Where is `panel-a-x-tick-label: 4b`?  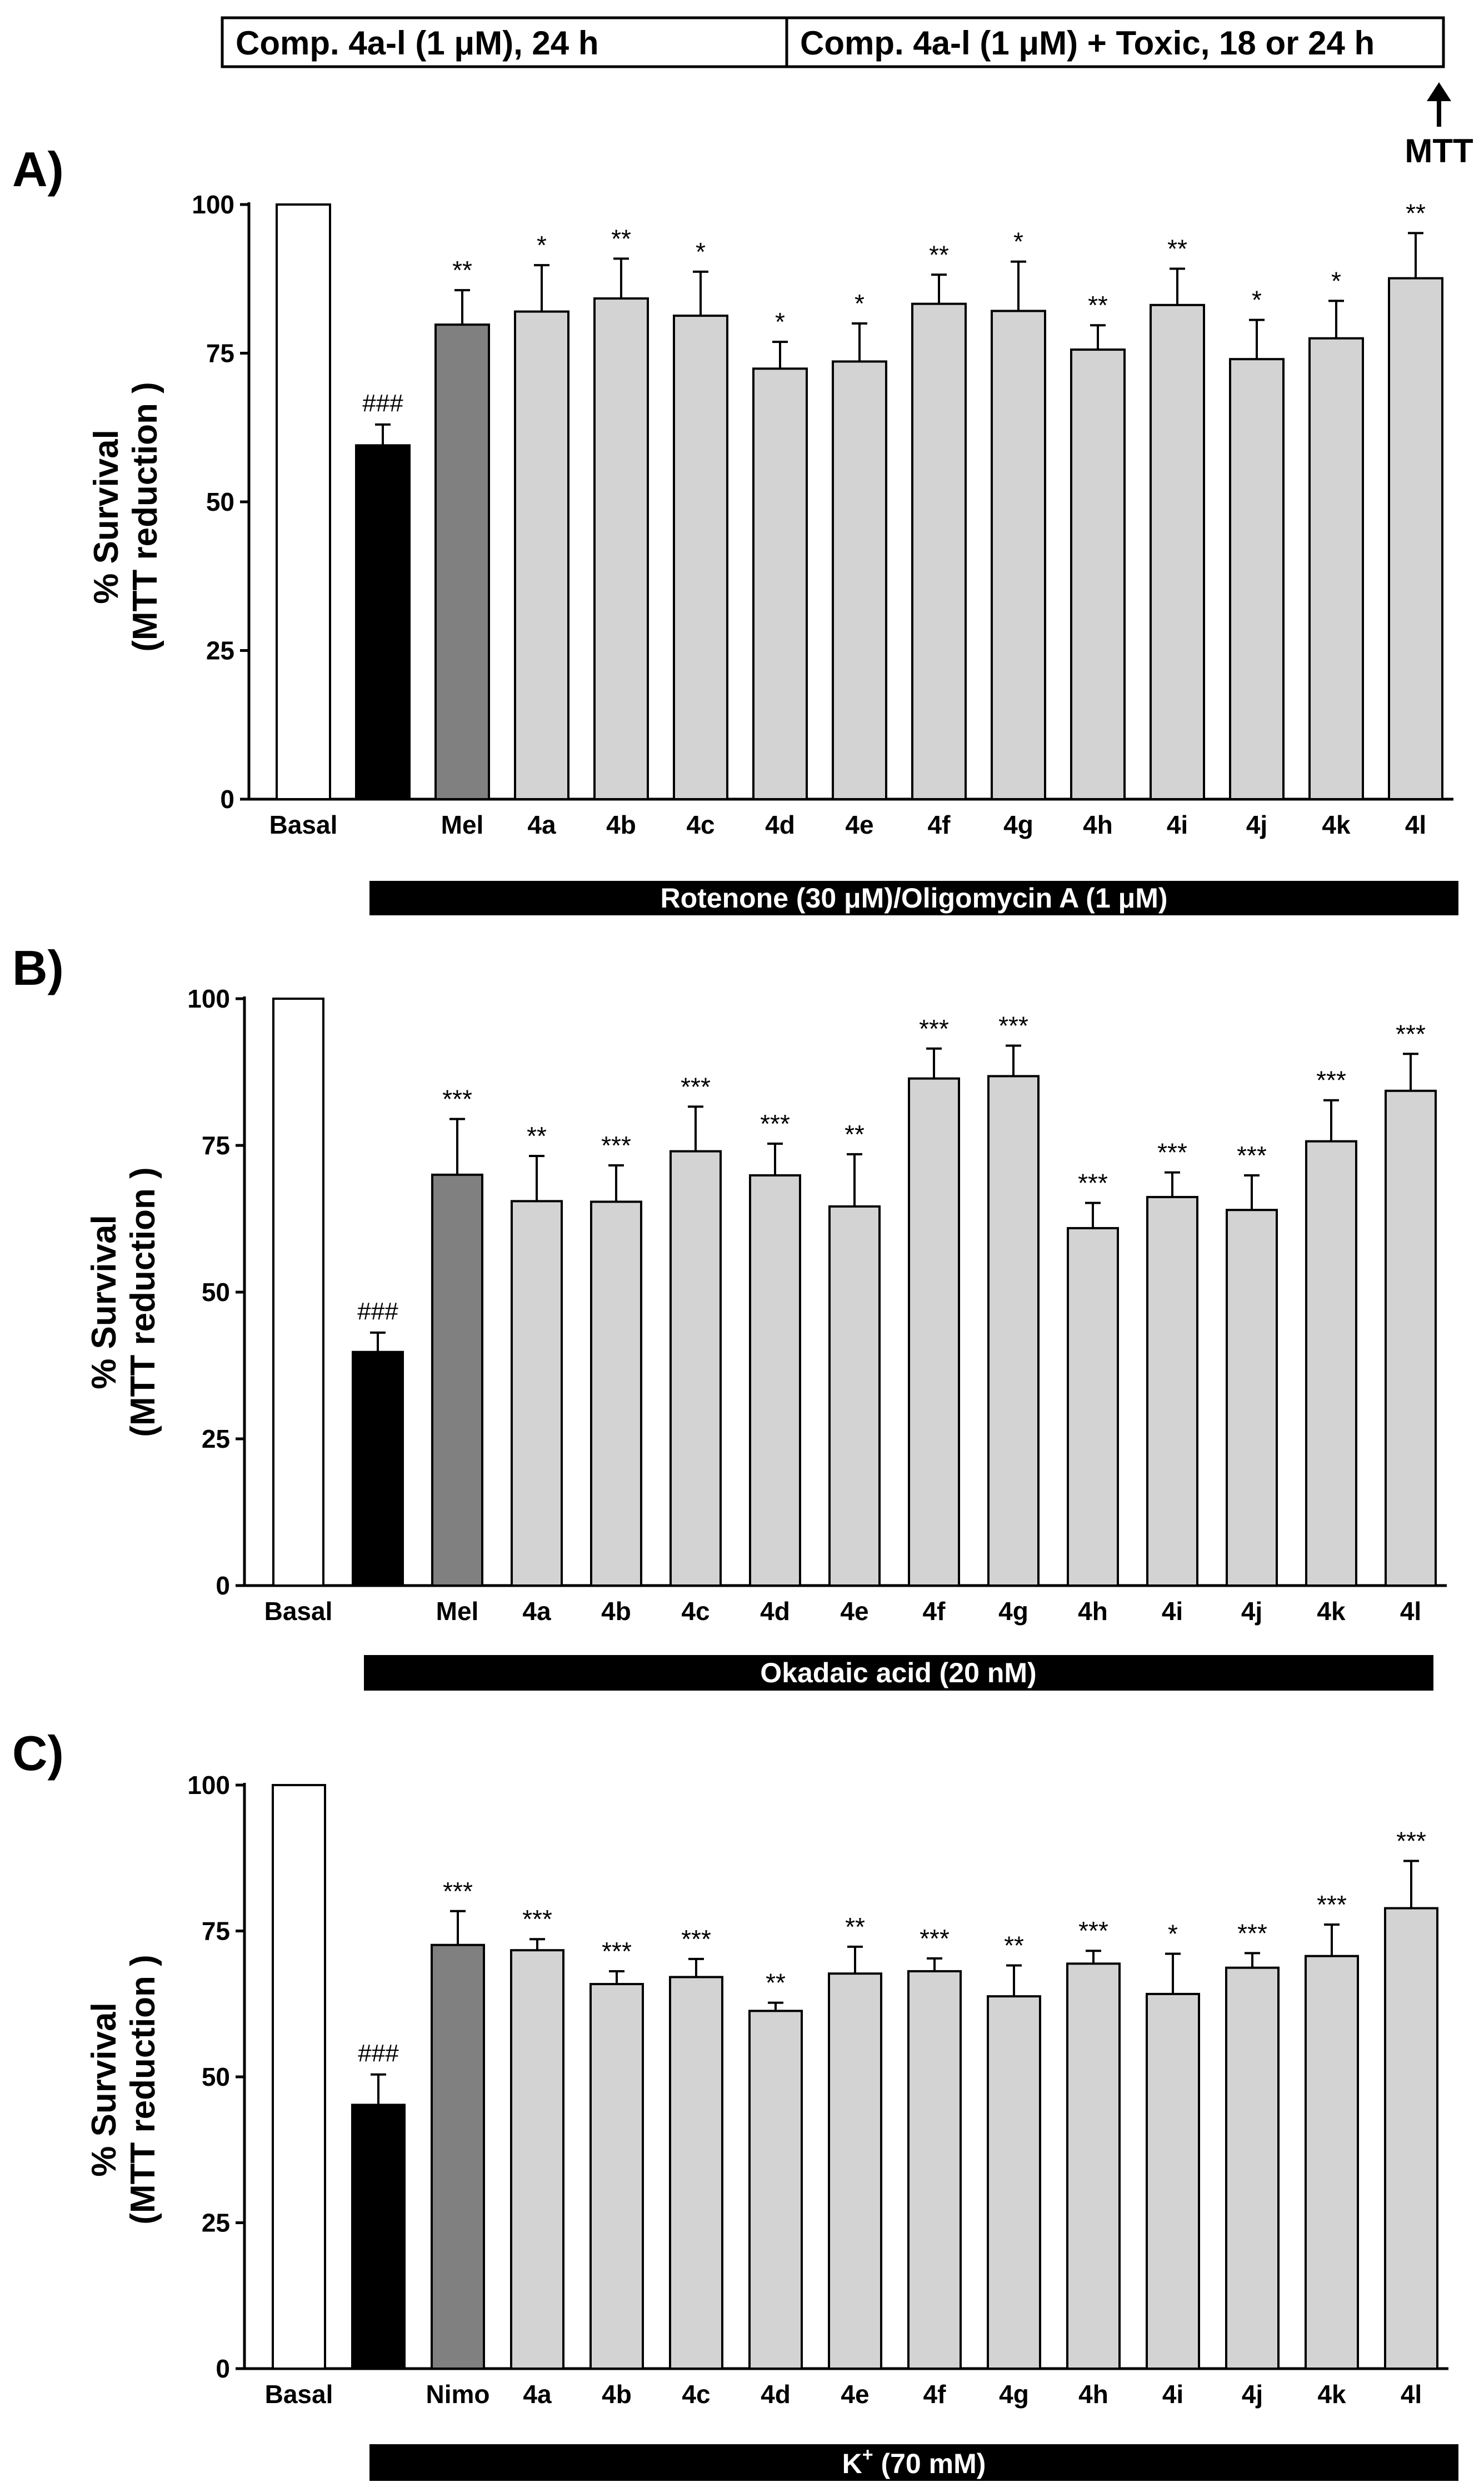 panel-a-x-tick-label: 4b is located at coordinates (621, 824).